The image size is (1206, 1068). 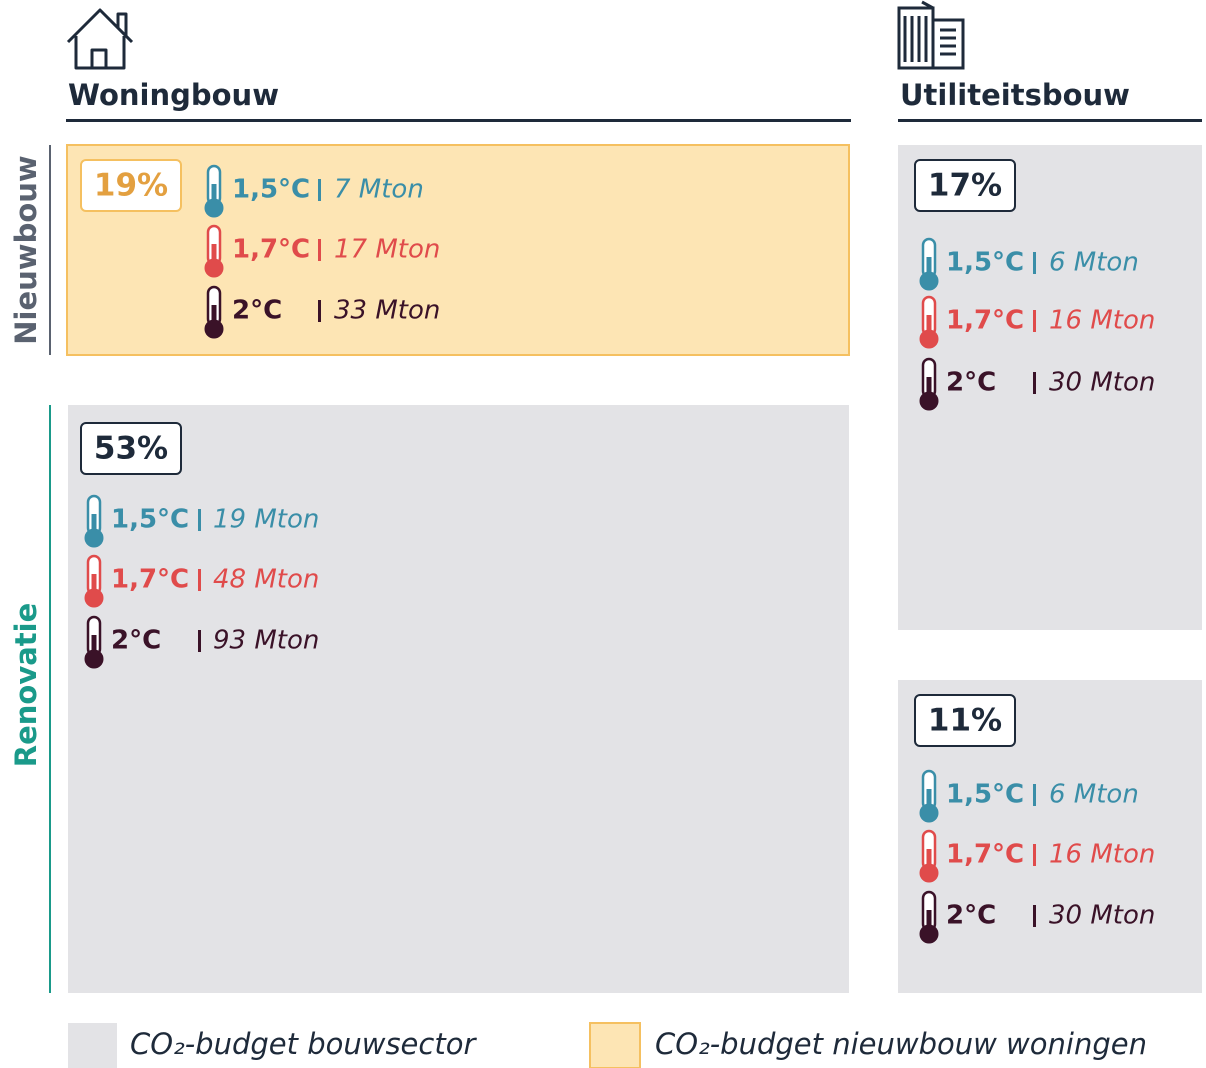 What do you see at coordinates (173, 95) in the screenshot?
I see `section-title: Woningbouw` at bounding box center [173, 95].